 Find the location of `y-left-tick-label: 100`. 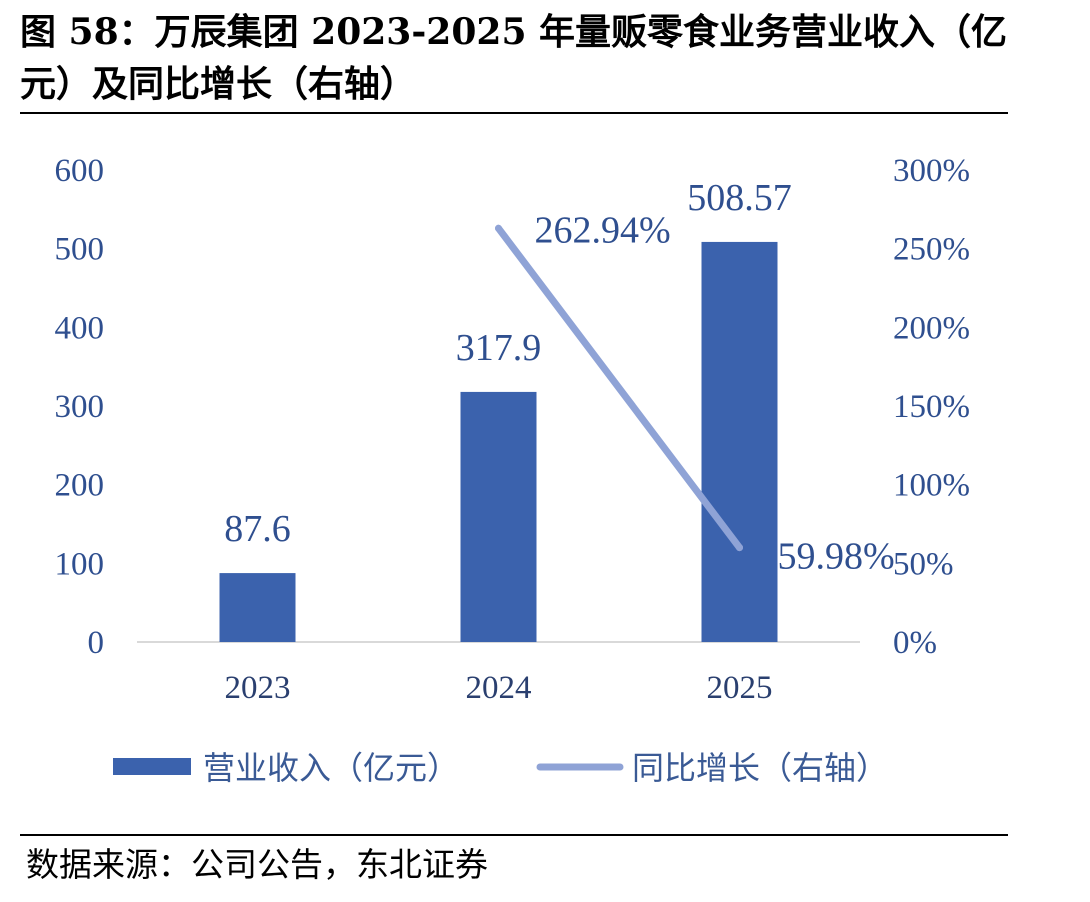

y-left-tick-label: 100 is located at coordinates (80, 564).